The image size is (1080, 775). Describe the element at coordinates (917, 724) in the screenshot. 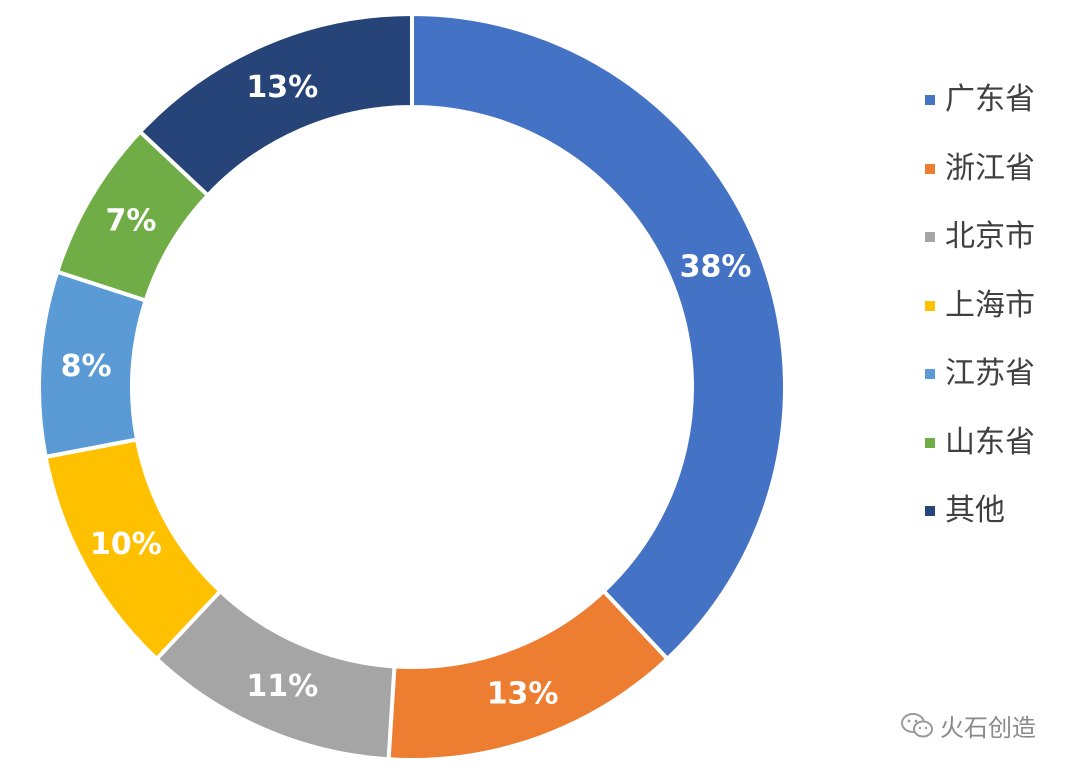

I see `wechat-icon` at that location.